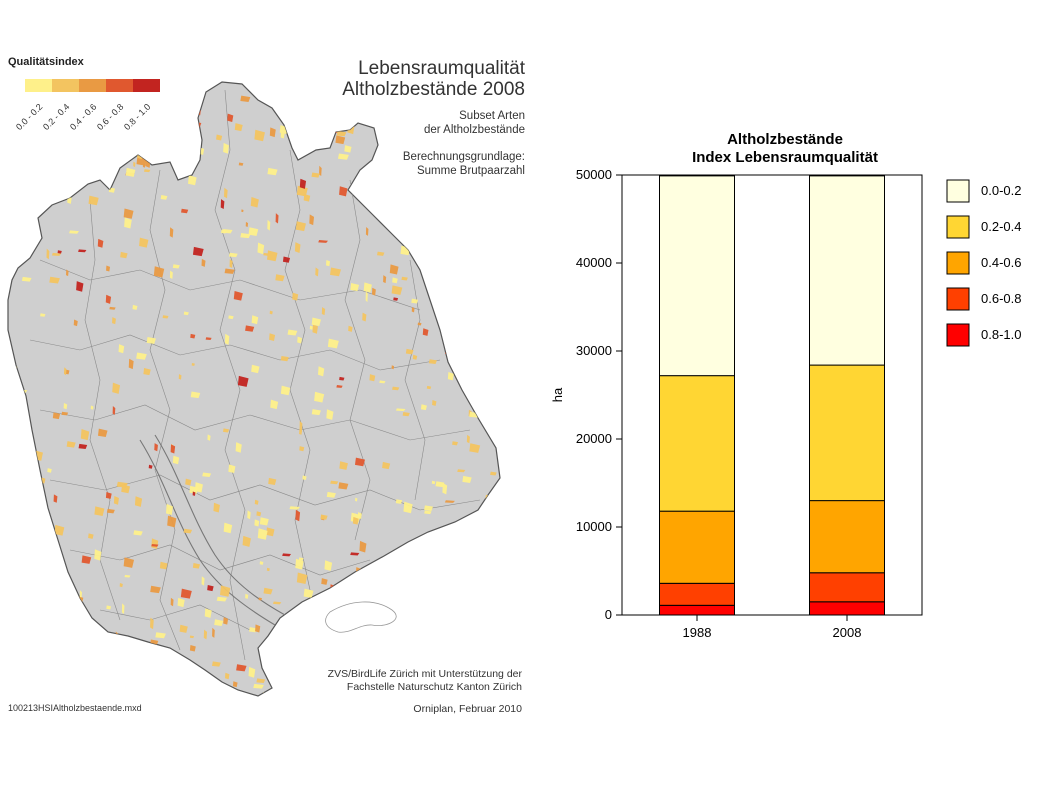  Describe the element at coordinates (785, 139) in the screenshot. I see `chart-title: Altholzbestände` at that location.